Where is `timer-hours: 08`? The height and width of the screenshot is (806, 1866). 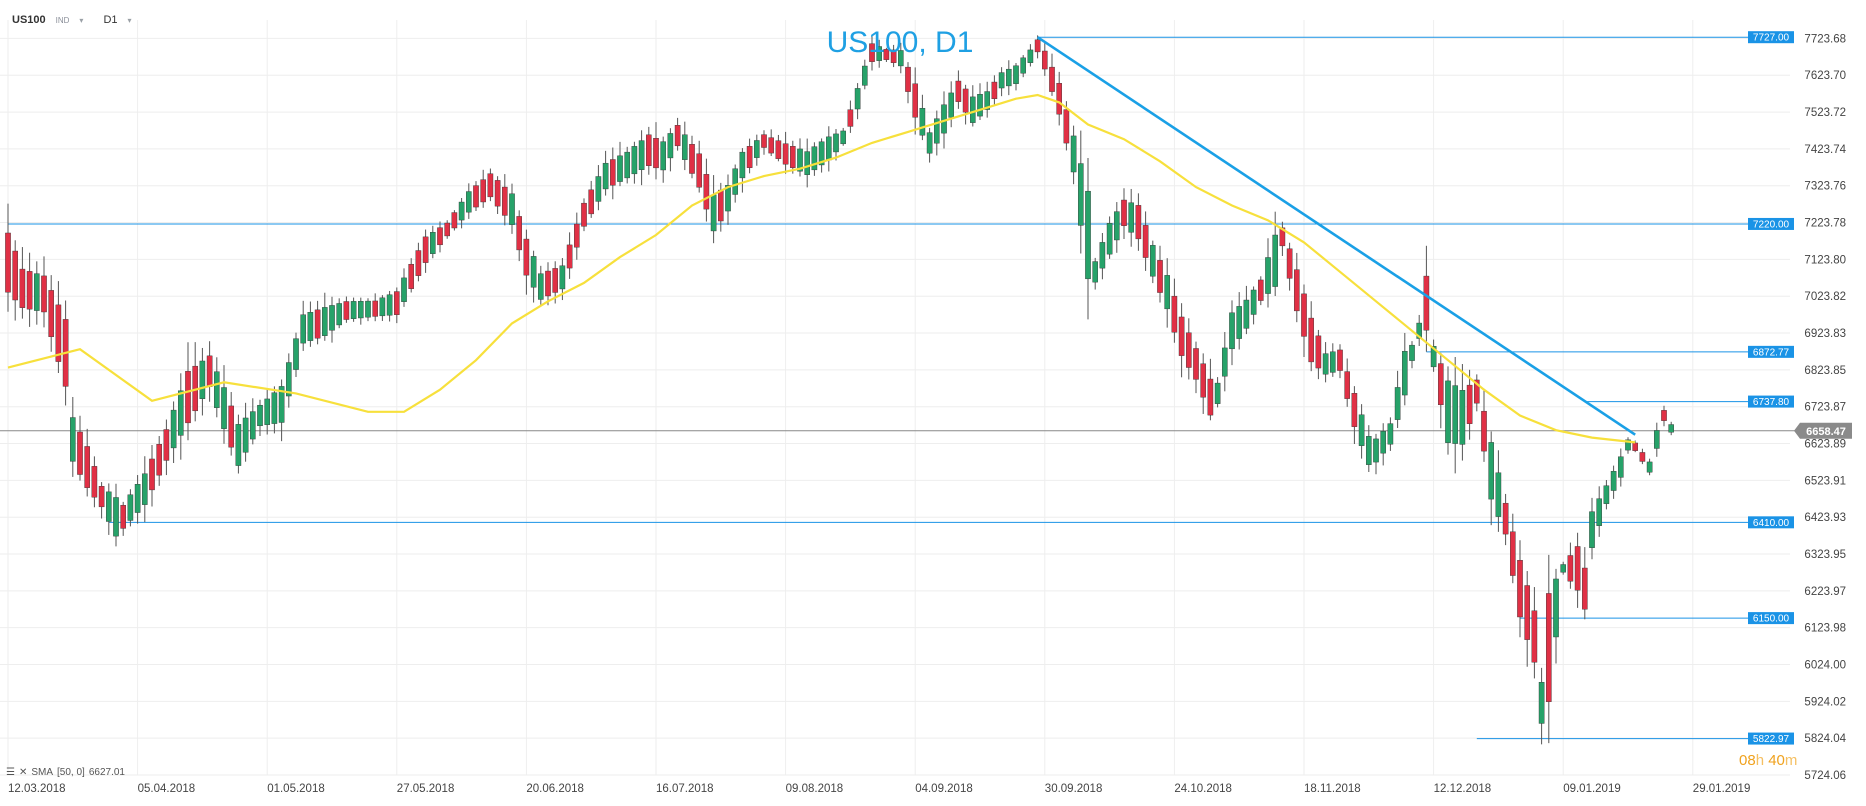 timer-hours: 08 is located at coordinates (1747, 760).